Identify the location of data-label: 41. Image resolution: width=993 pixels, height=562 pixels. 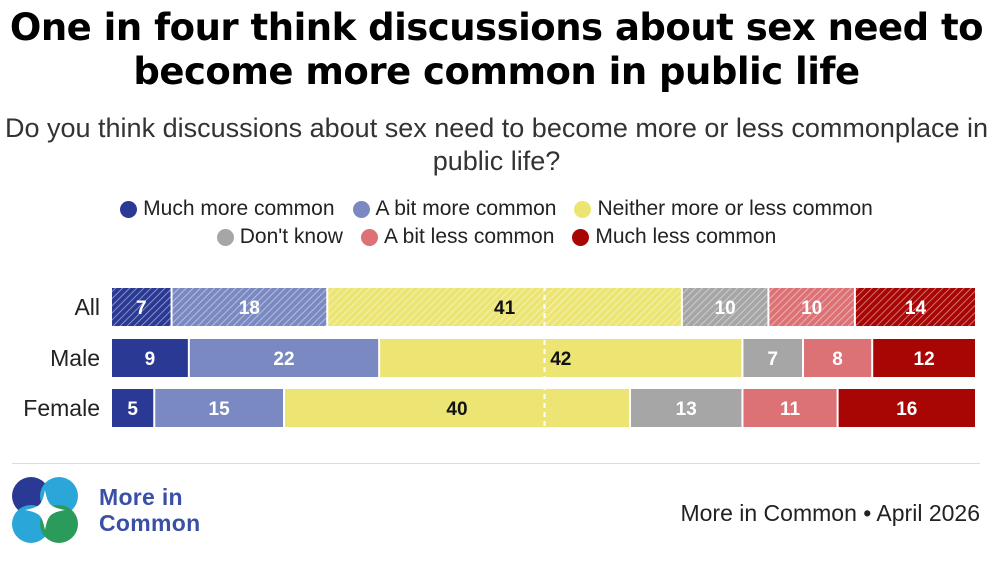
(505, 308).